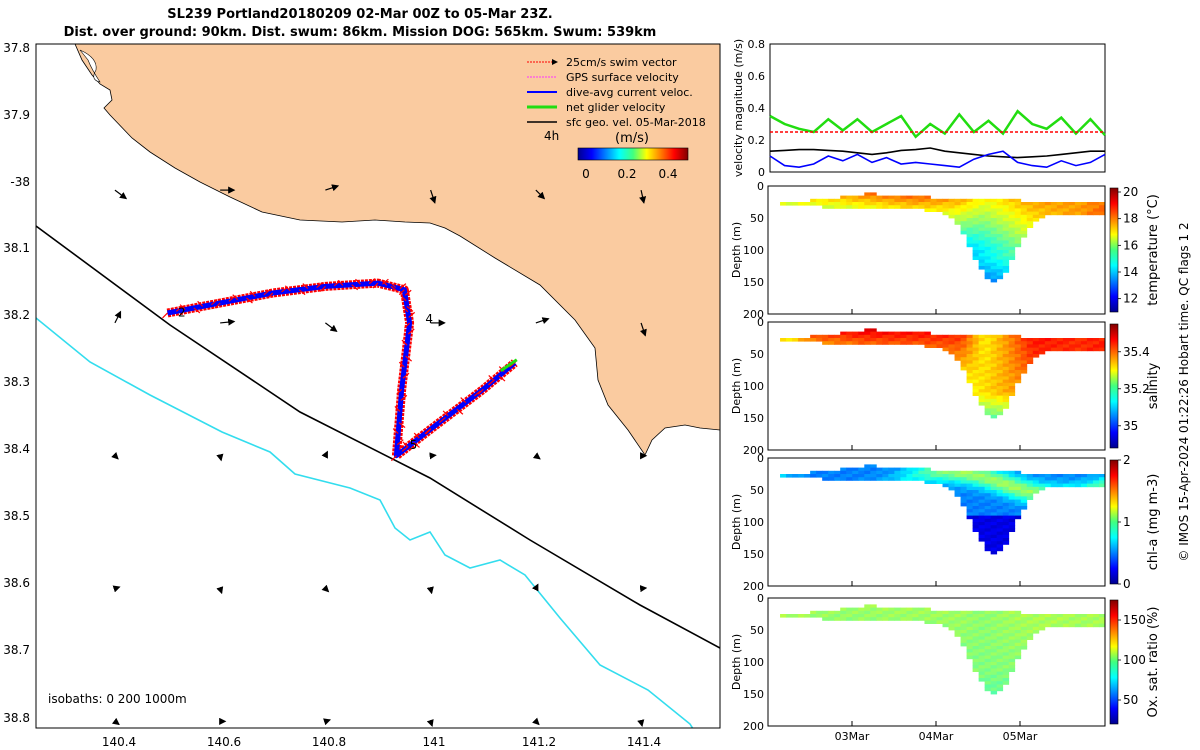 This screenshot has height=750, width=1200. Describe the element at coordinates (757, 354) in the screenshot. I see `depth-tick: 50` at that location.